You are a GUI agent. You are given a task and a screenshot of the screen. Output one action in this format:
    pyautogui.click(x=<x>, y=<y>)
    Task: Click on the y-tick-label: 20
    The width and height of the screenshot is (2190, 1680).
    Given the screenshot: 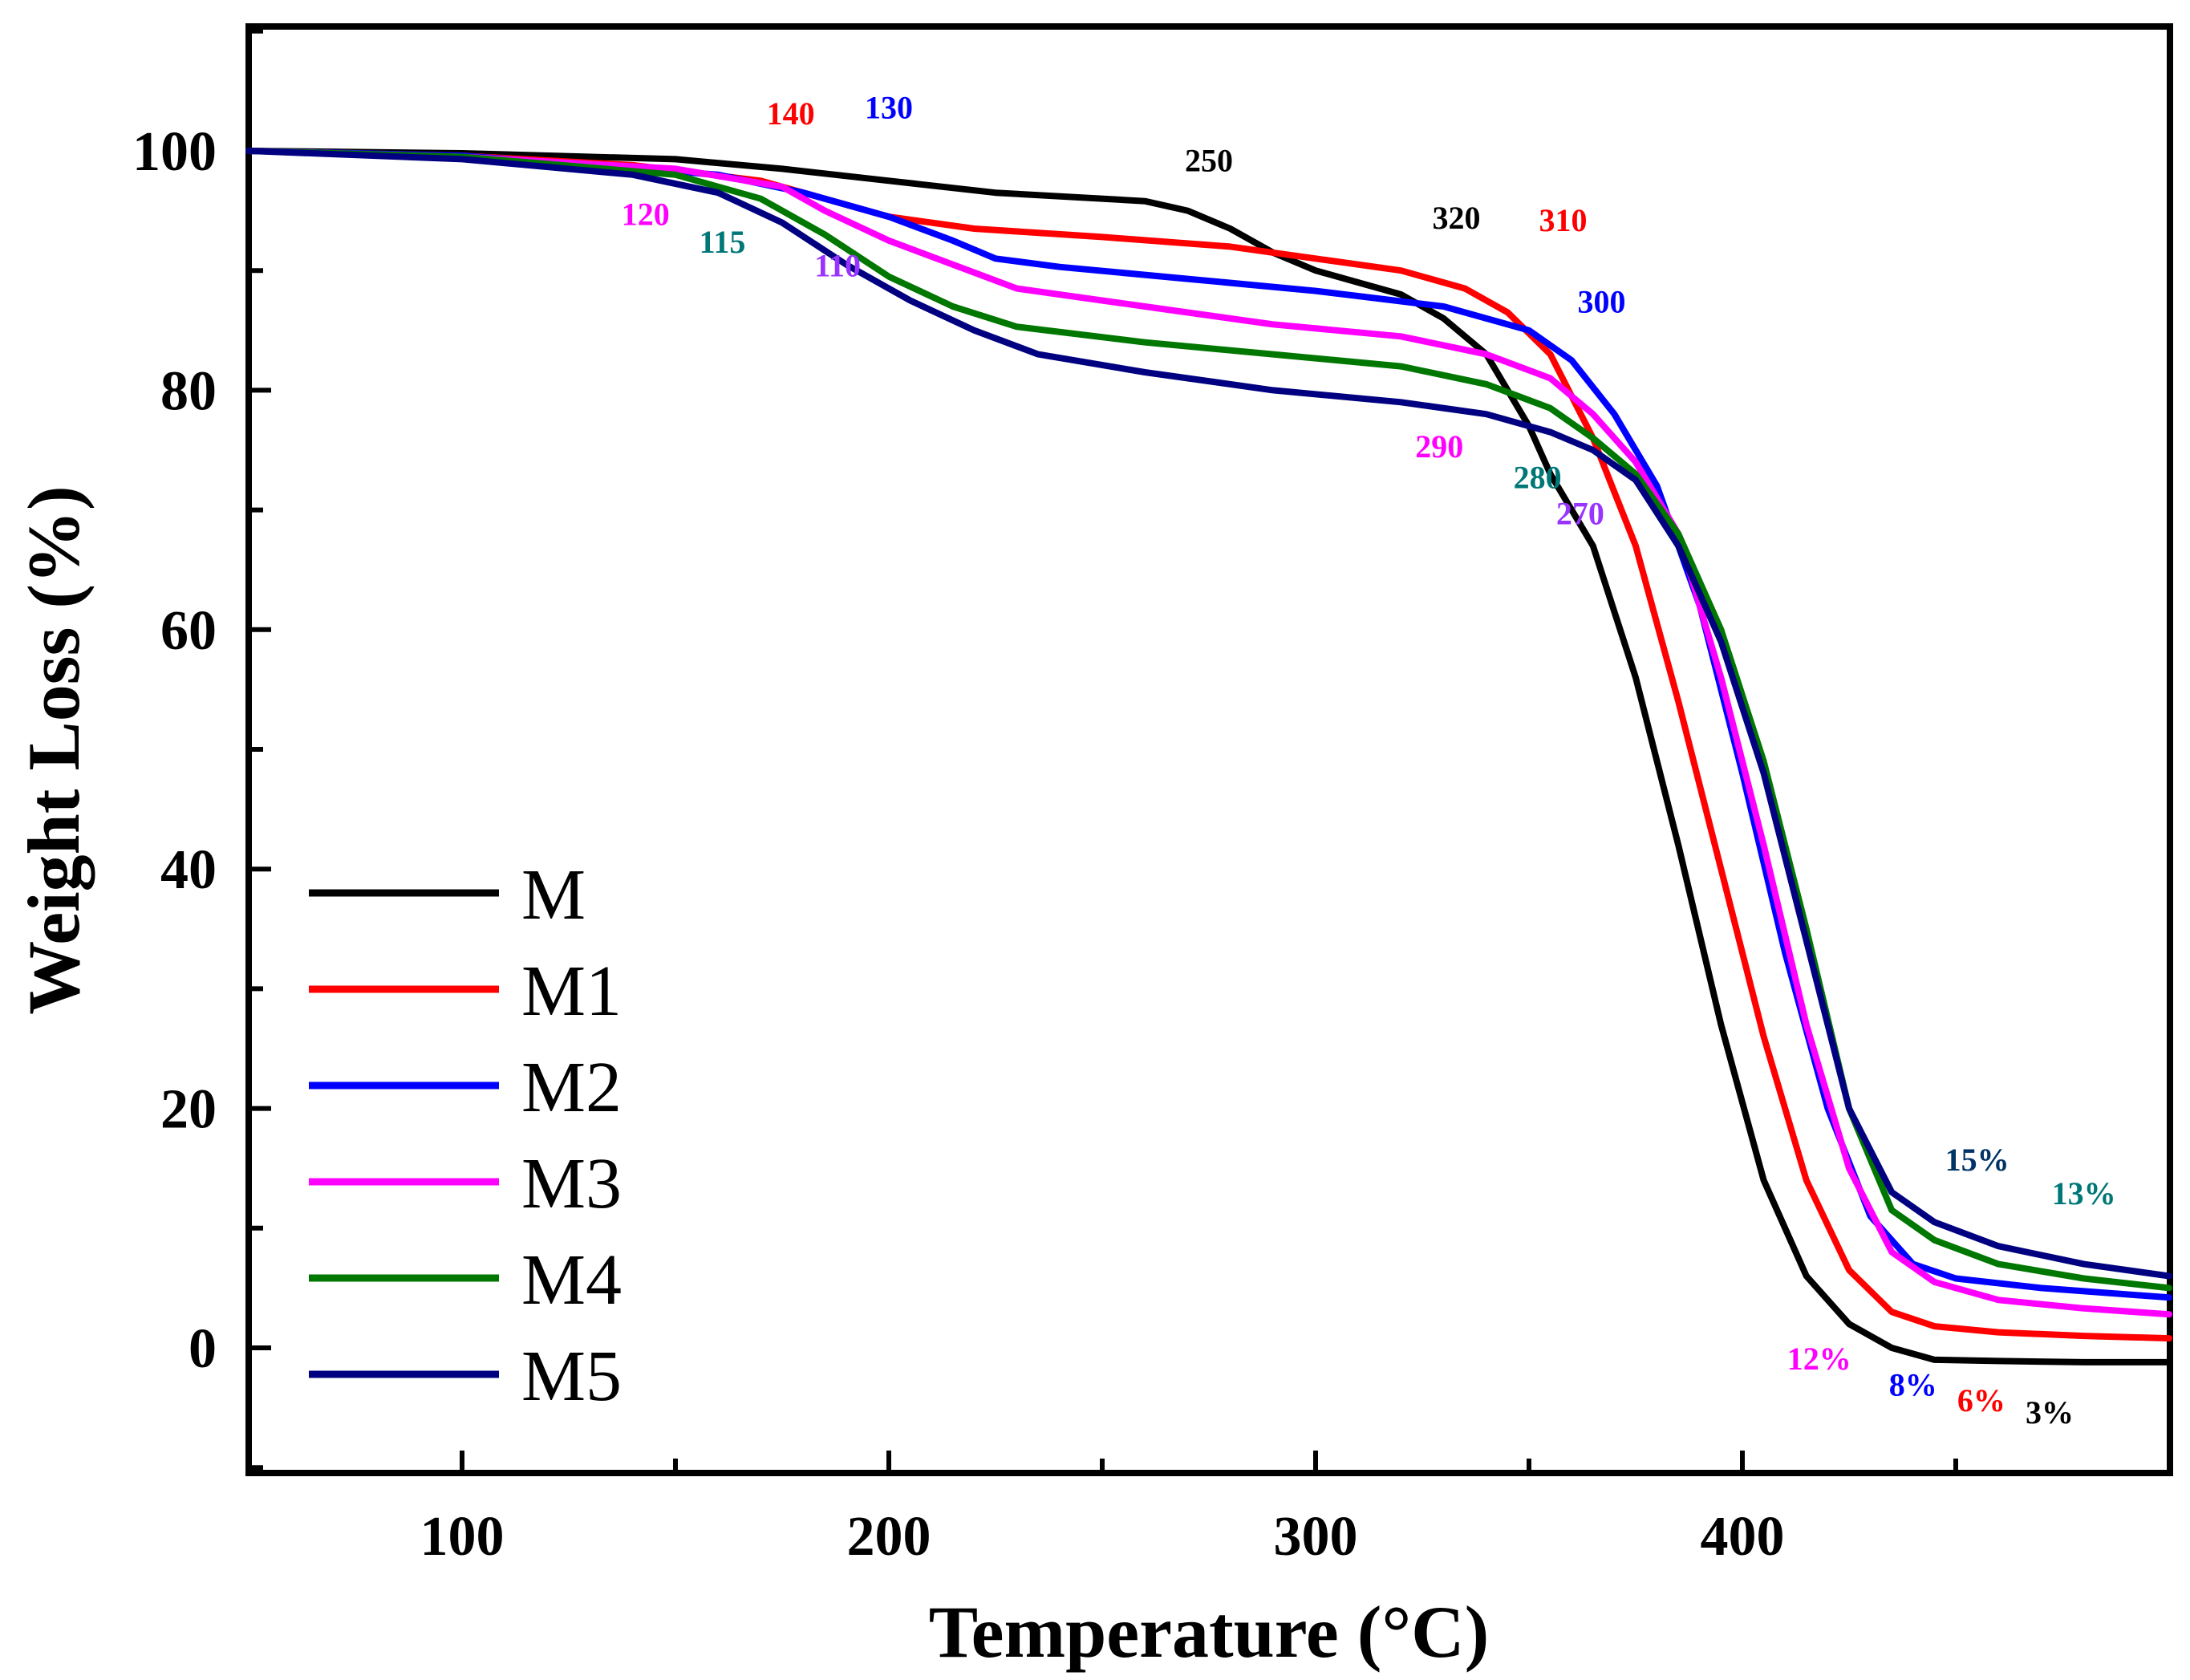 What is the action you would take?
    pyautogui.click(x=189, y=1110)
    